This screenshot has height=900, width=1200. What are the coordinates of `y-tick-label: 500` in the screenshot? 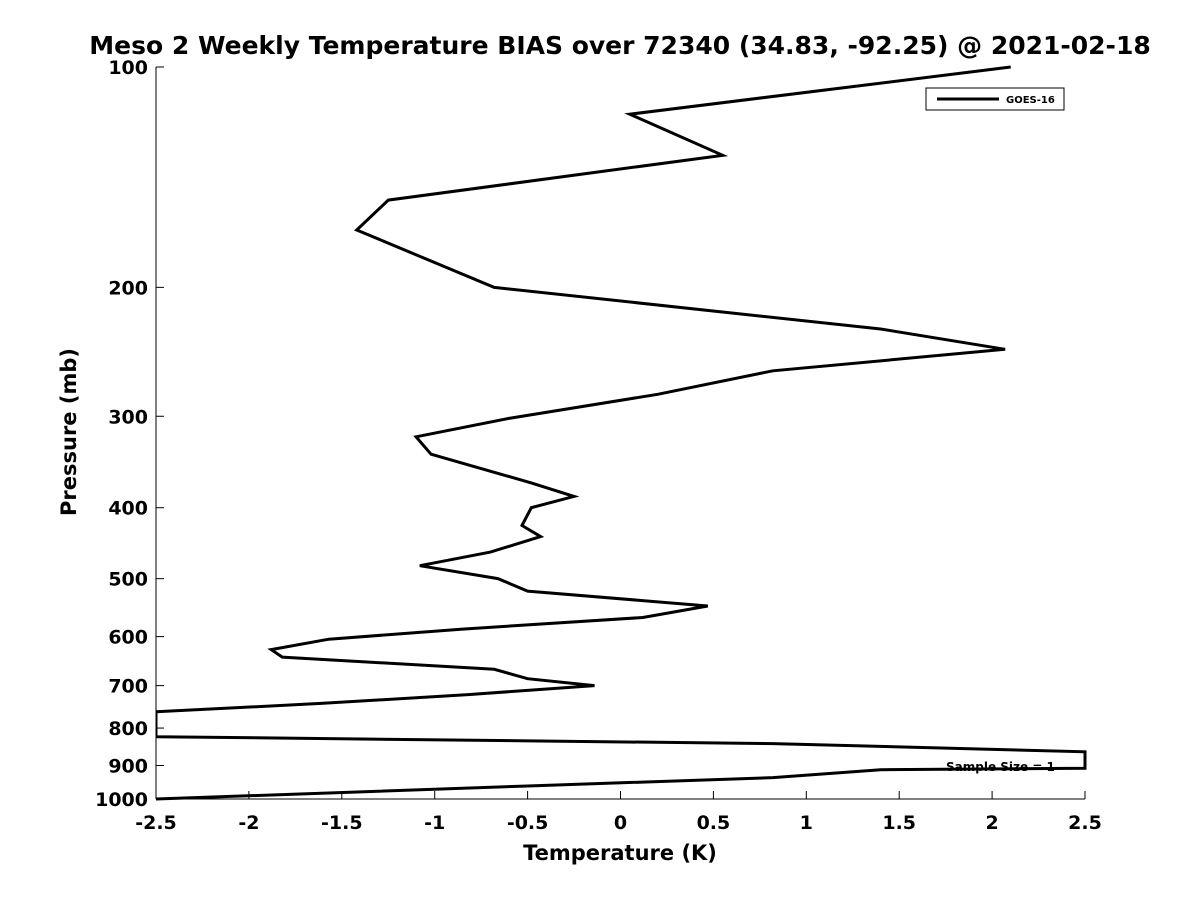 It's located at (128, 580).